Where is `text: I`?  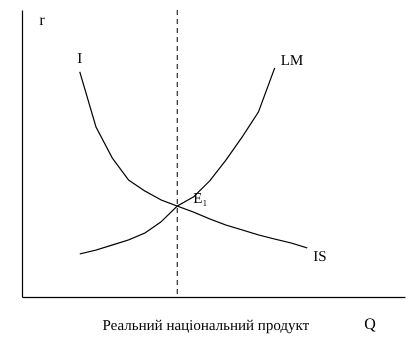 text: I is located at coordinates (79, 58).